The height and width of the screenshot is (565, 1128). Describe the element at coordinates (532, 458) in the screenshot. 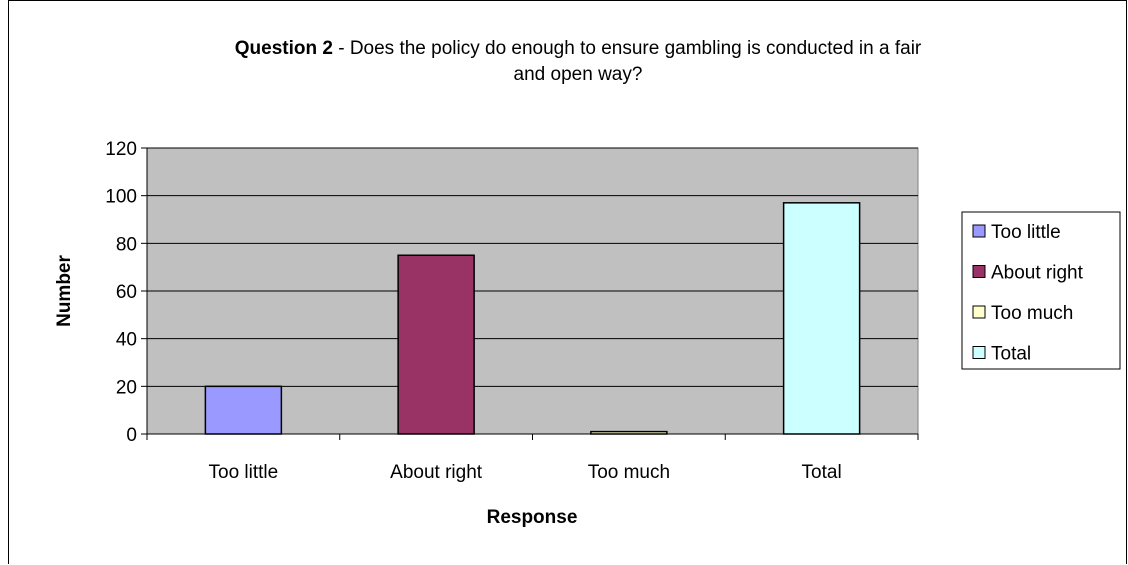

I see `x-axis: Too little About right Too much Total` at that location.